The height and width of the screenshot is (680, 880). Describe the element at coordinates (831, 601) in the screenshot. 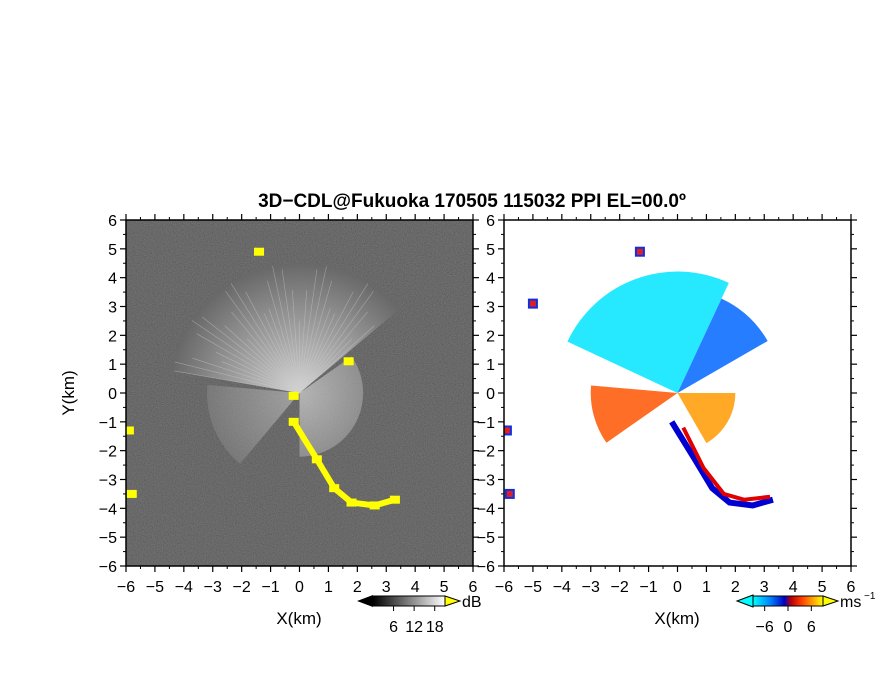

I see `velocity-colorbar-max-arrow` at that location.